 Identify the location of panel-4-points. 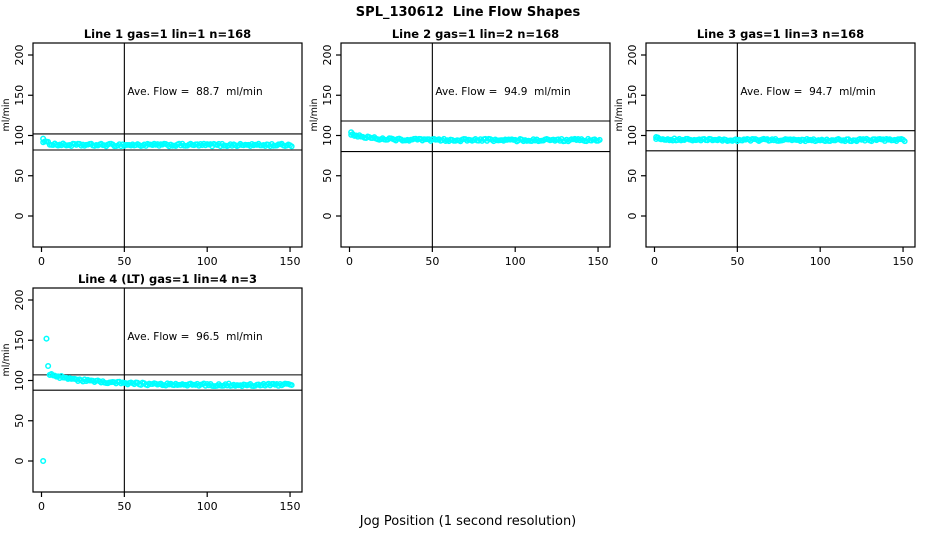
(167, 400).